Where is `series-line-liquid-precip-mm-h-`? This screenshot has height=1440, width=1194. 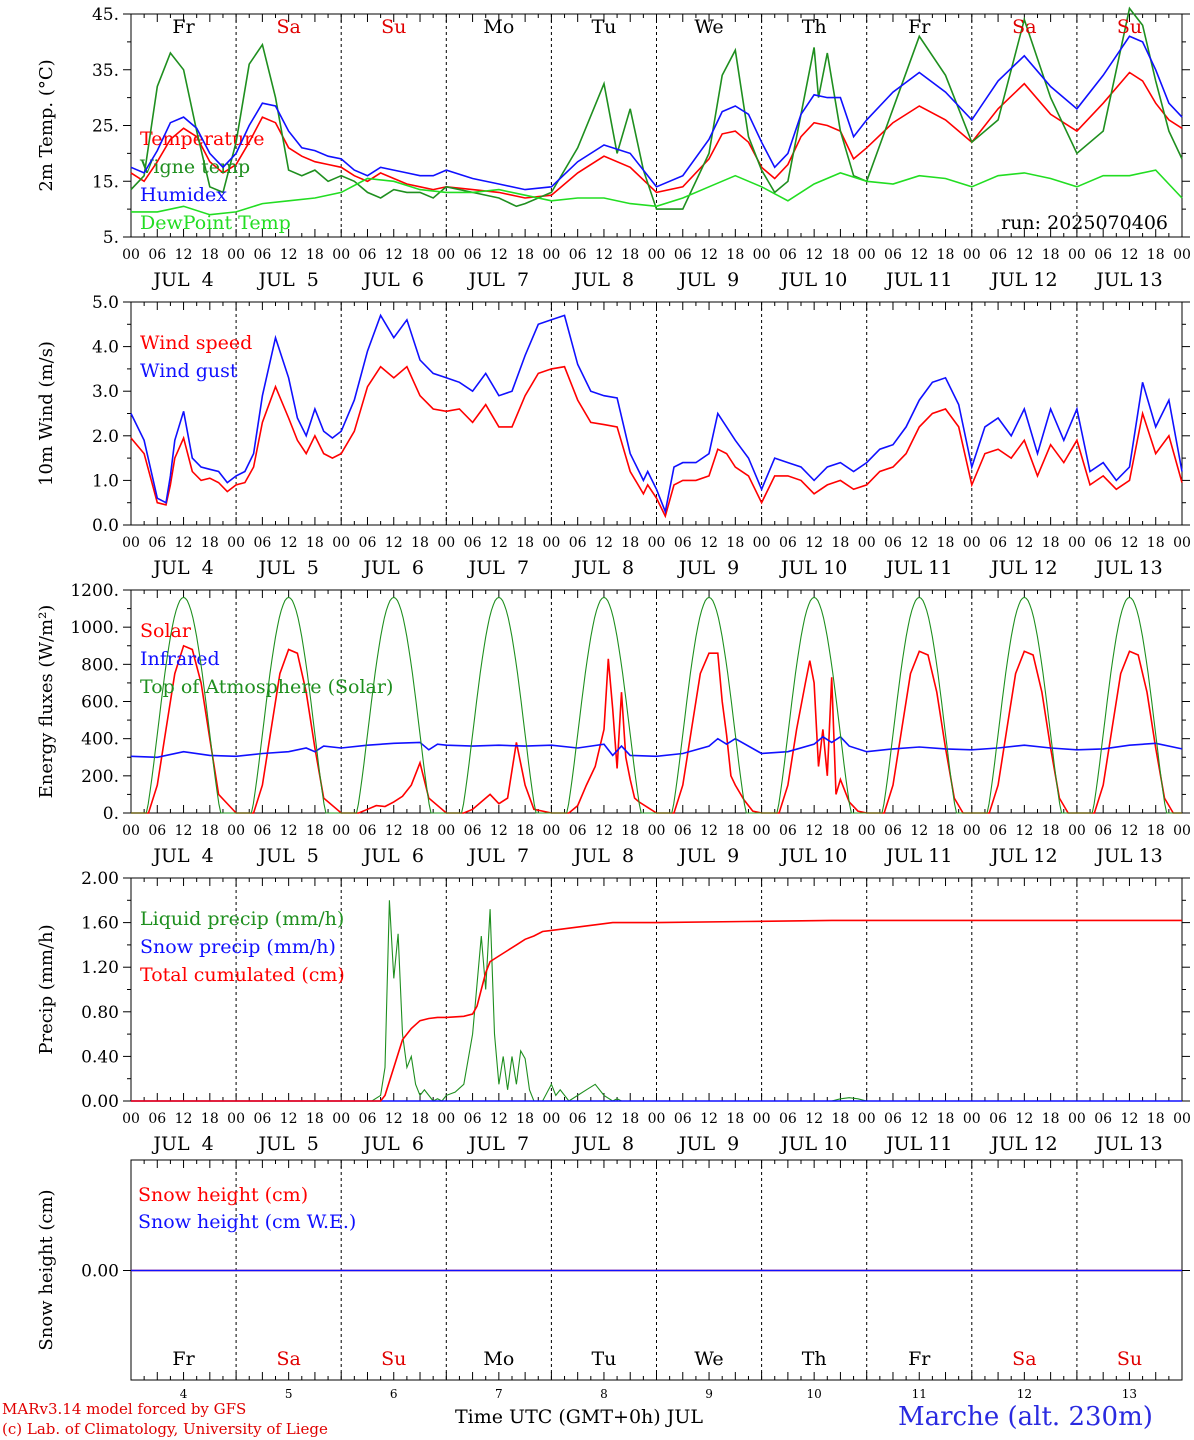
series-line-liquid-precip-mm-h- is located at coordinates (656, 1001).